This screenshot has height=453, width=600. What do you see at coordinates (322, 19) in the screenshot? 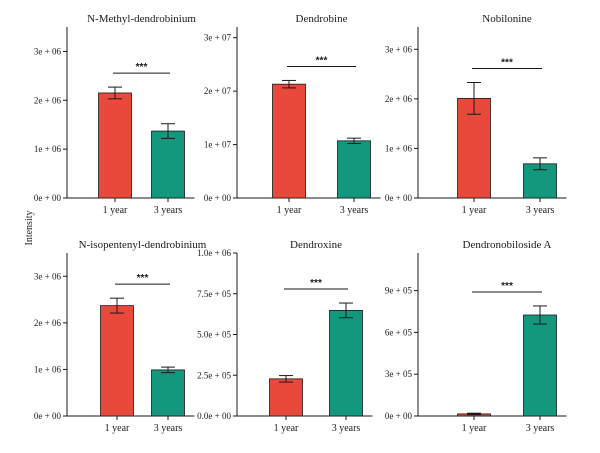
I see `chart-title: Dendrobine` at bounding box center [322, 19].